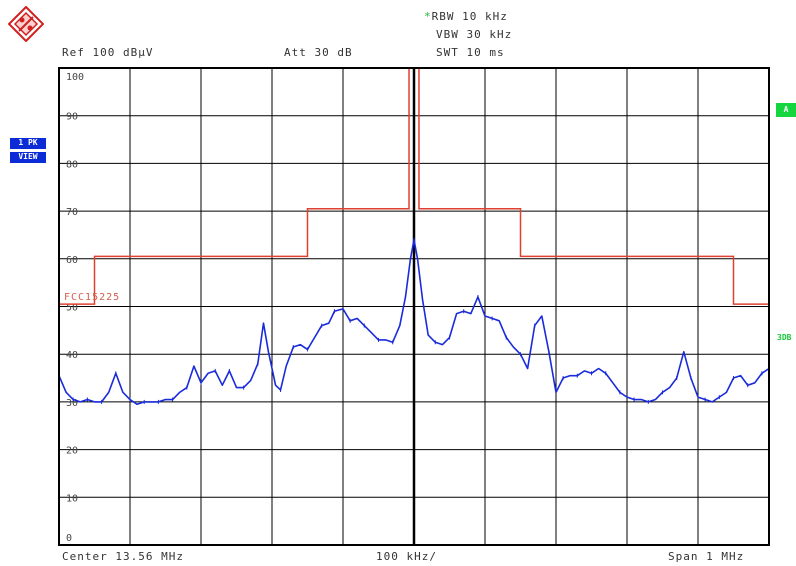 Image resolution: width=796 pixels, height=566 pixels. I want to click on trace-1-pk-badge: 1 PK, so click(28, 143).